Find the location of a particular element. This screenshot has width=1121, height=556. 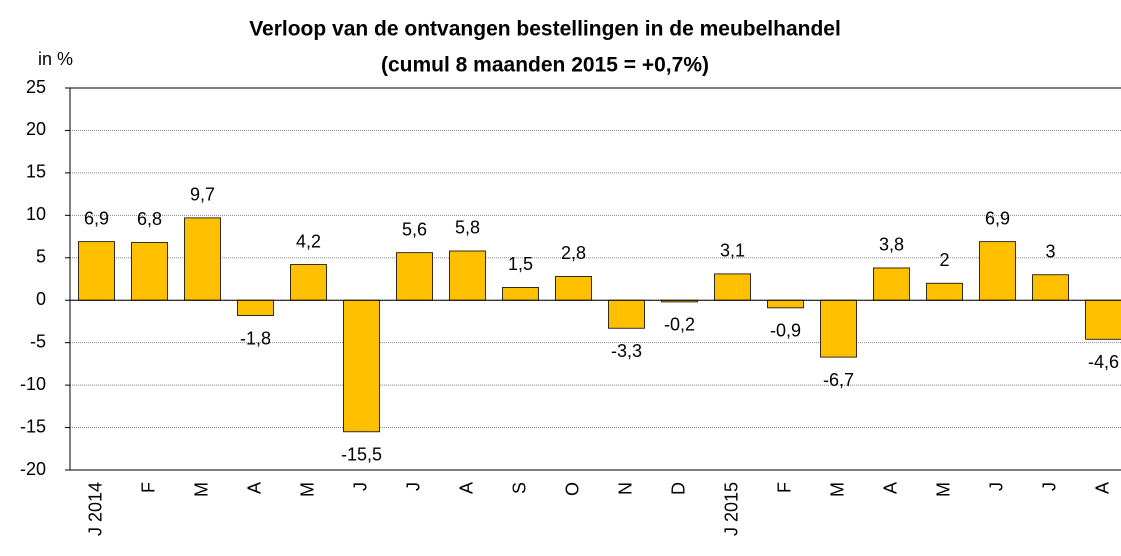

value-label: 2 is located at coordinates (944, 260).